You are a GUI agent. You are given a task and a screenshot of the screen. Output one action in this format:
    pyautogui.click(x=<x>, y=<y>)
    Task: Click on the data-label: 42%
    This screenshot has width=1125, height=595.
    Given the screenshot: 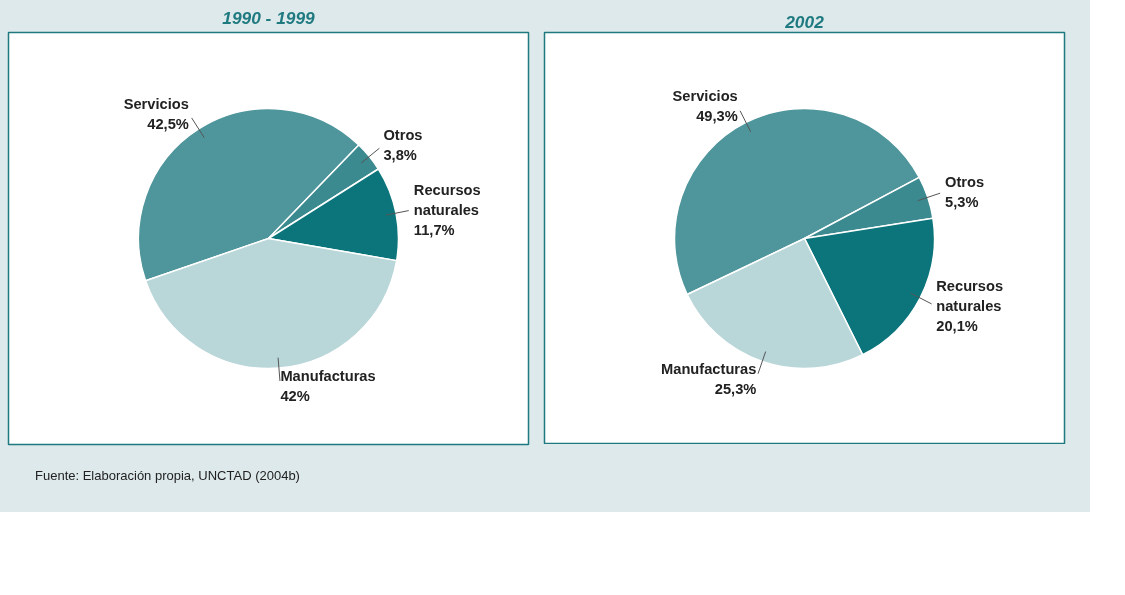 What is the action you would take?
    pyautogui.click(x=295, y=396)
    